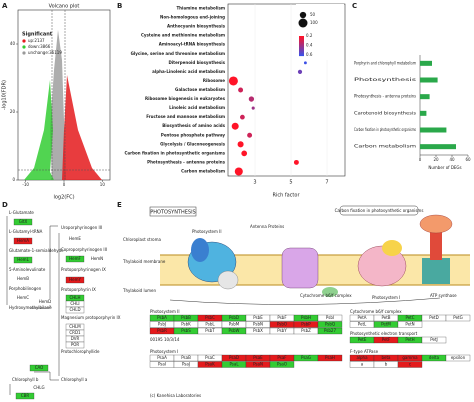  I want to click on gene-label: beta, so click(386, 357).